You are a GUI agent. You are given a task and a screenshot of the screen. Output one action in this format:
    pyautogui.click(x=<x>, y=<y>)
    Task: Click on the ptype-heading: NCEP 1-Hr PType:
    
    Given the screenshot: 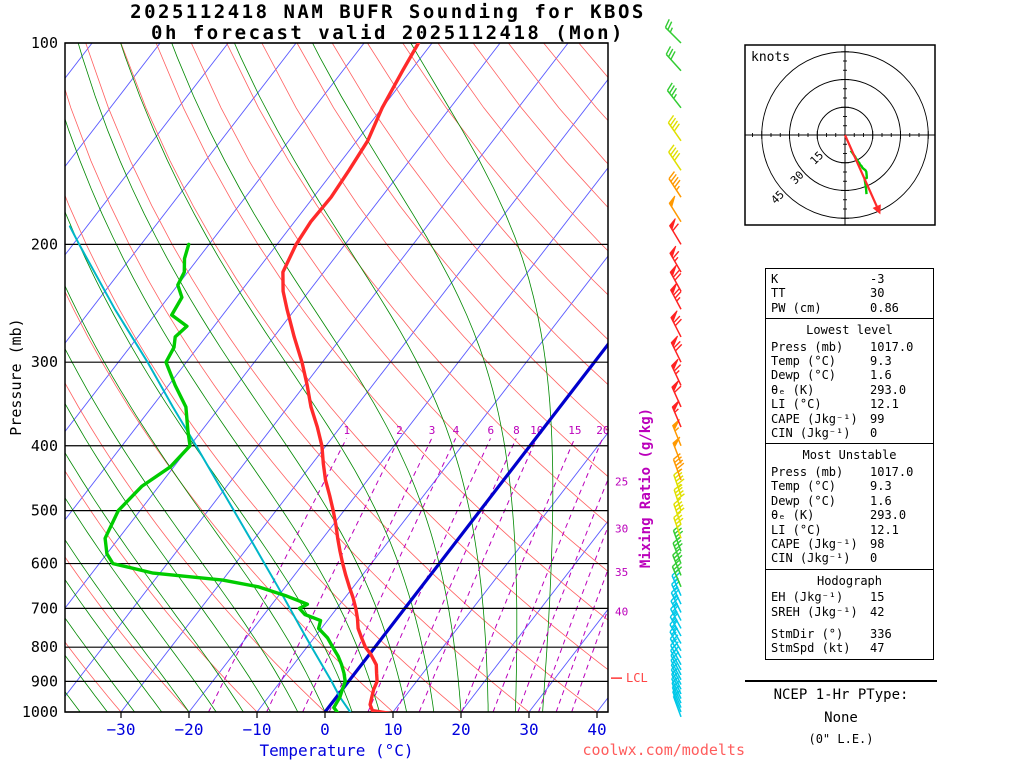 What is the action you would take?
    pyautogui.click(x=841, y=691)
    